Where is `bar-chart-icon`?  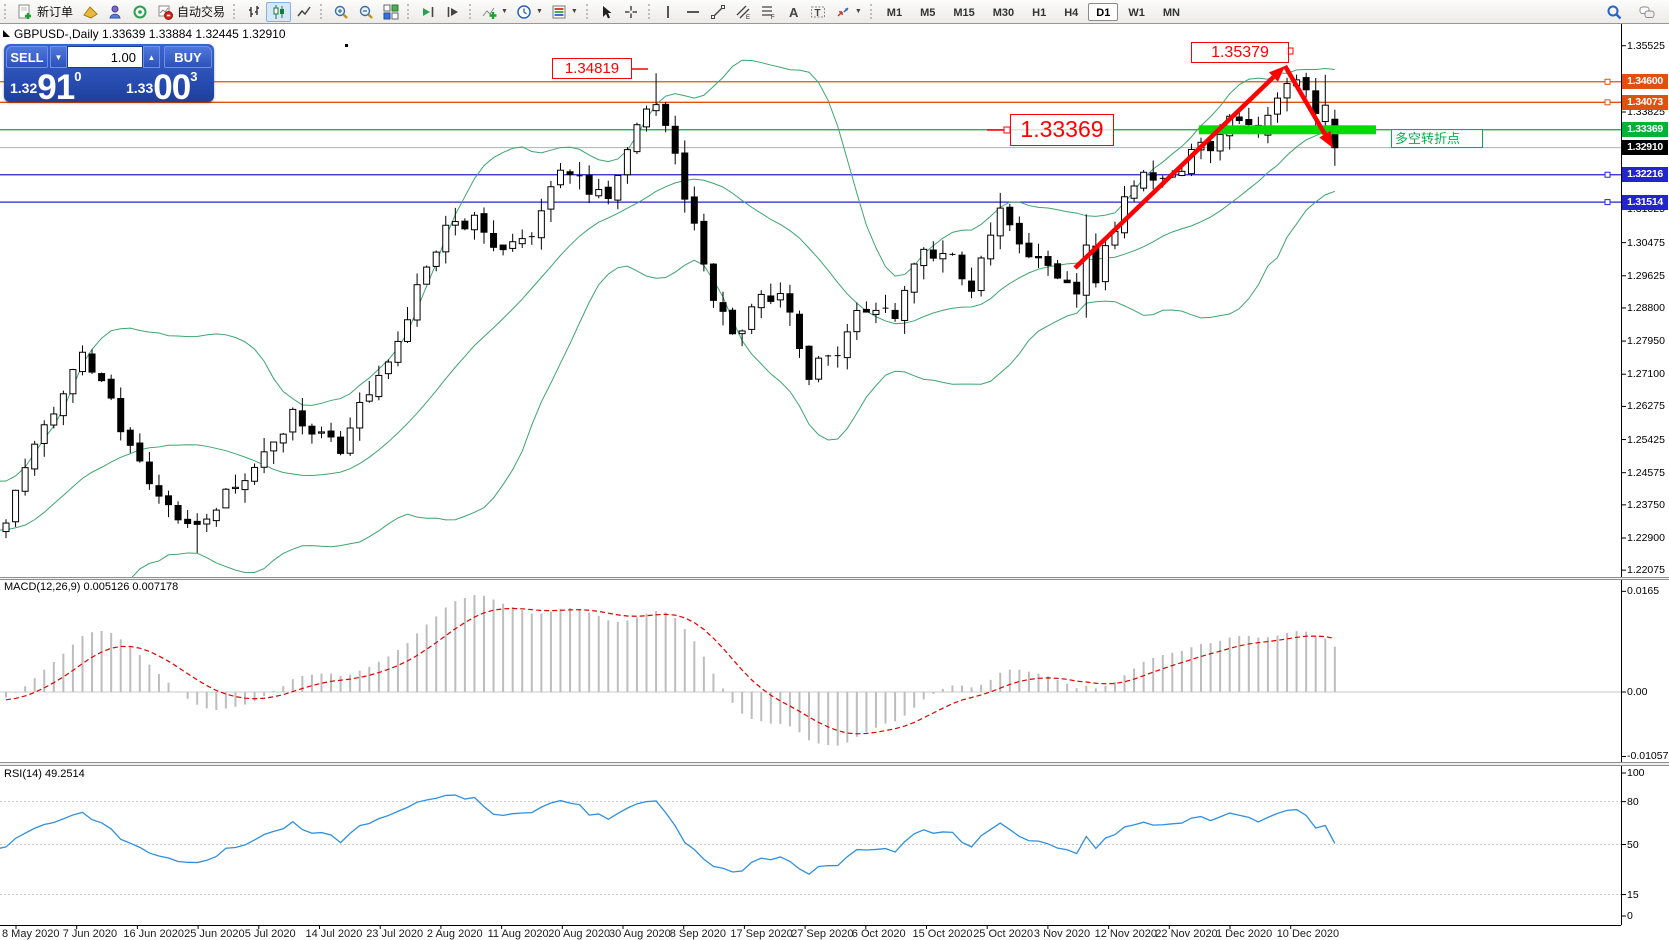 bar-chart-icon is located at coordinates (253, 11).